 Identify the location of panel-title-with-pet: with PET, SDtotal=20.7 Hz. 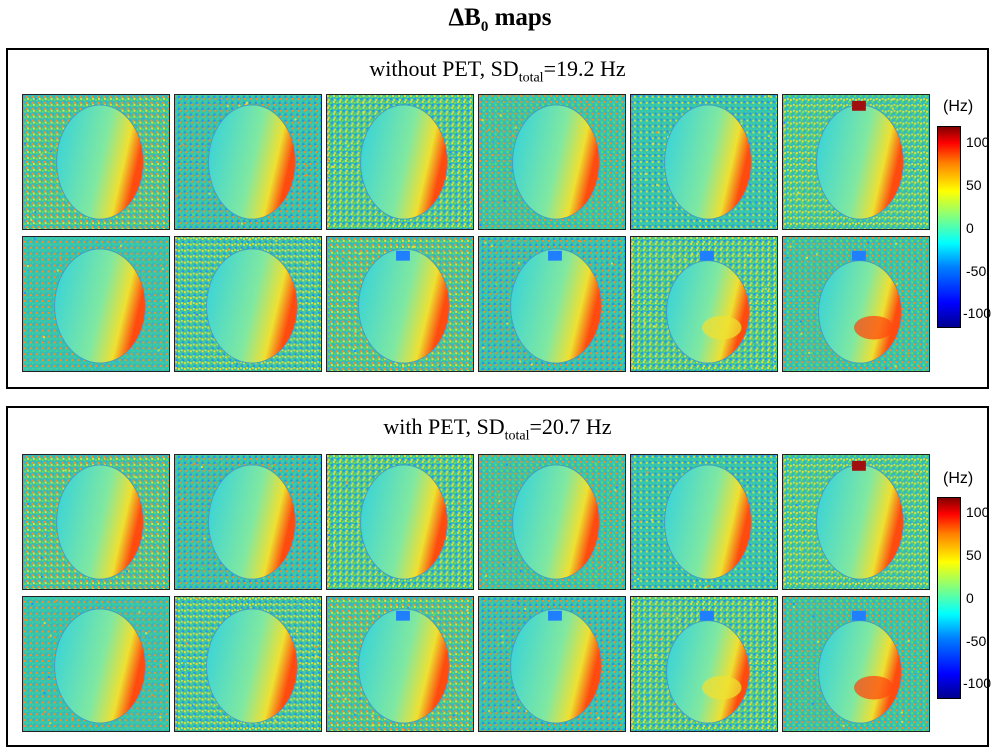
(497, 429).